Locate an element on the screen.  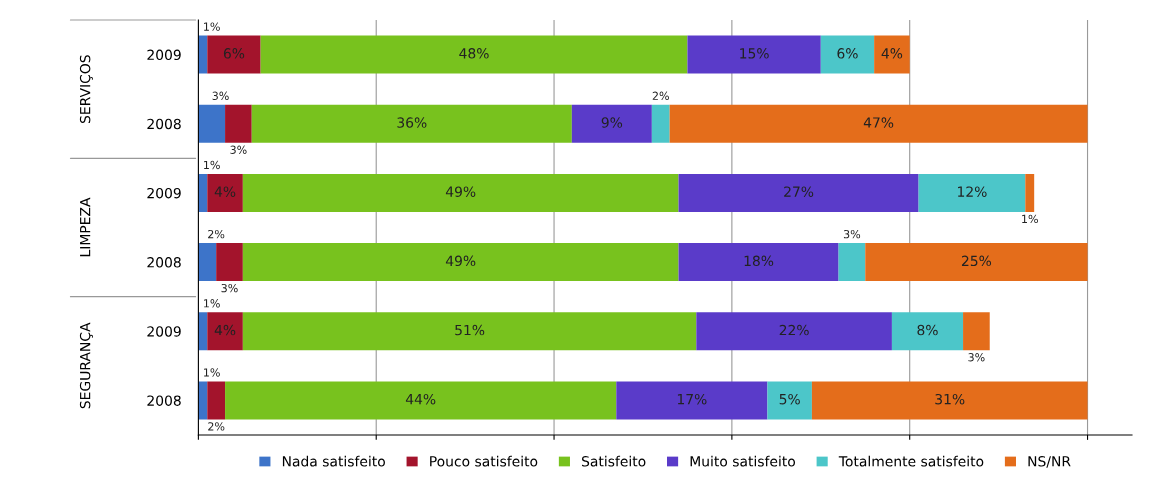
legend-label: NS/NR is located at coordinates (1049, 462).